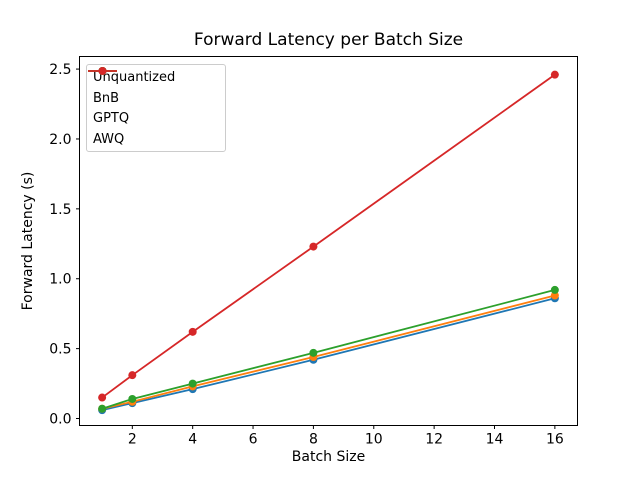  What do you see at coordinates (60, 350) in the screenshot?
I see `y-tick-label: 0.5` at bounding box center [60, 350].